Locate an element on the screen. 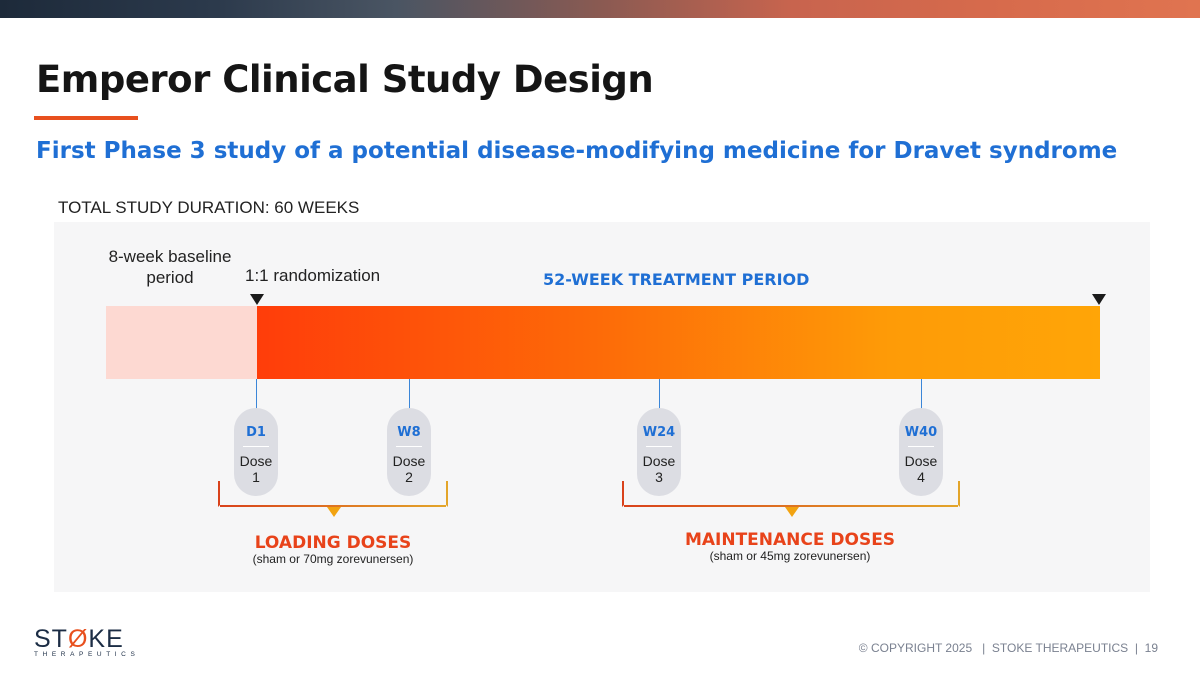 This screenshot has width=1200, height=675. total-duration-label: TOTAL STUDY DURATION: 60 WEEKS is located at coordinates (209, 207).